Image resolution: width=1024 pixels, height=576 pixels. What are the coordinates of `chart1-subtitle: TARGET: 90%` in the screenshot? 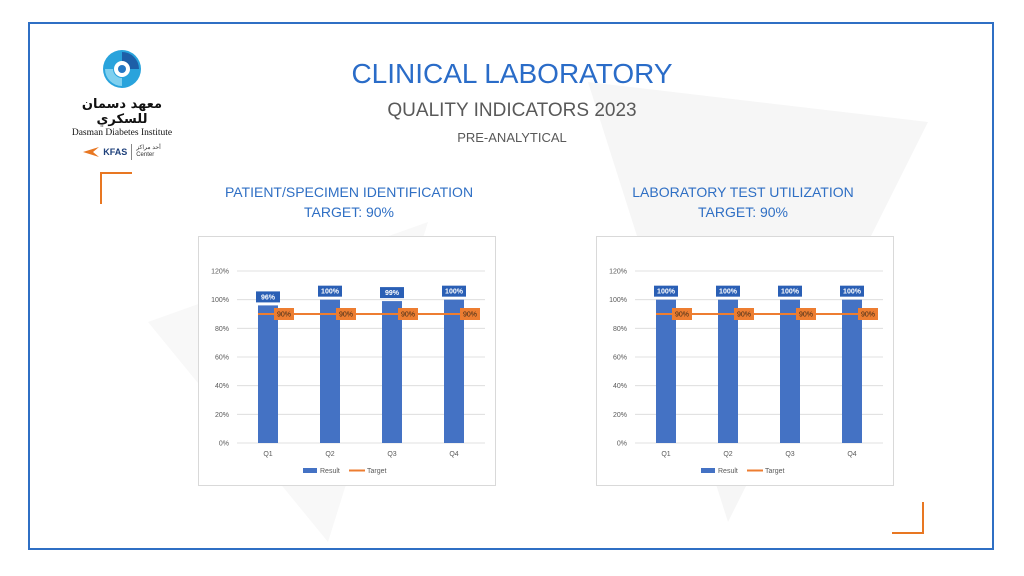 It's located at (349, 212).